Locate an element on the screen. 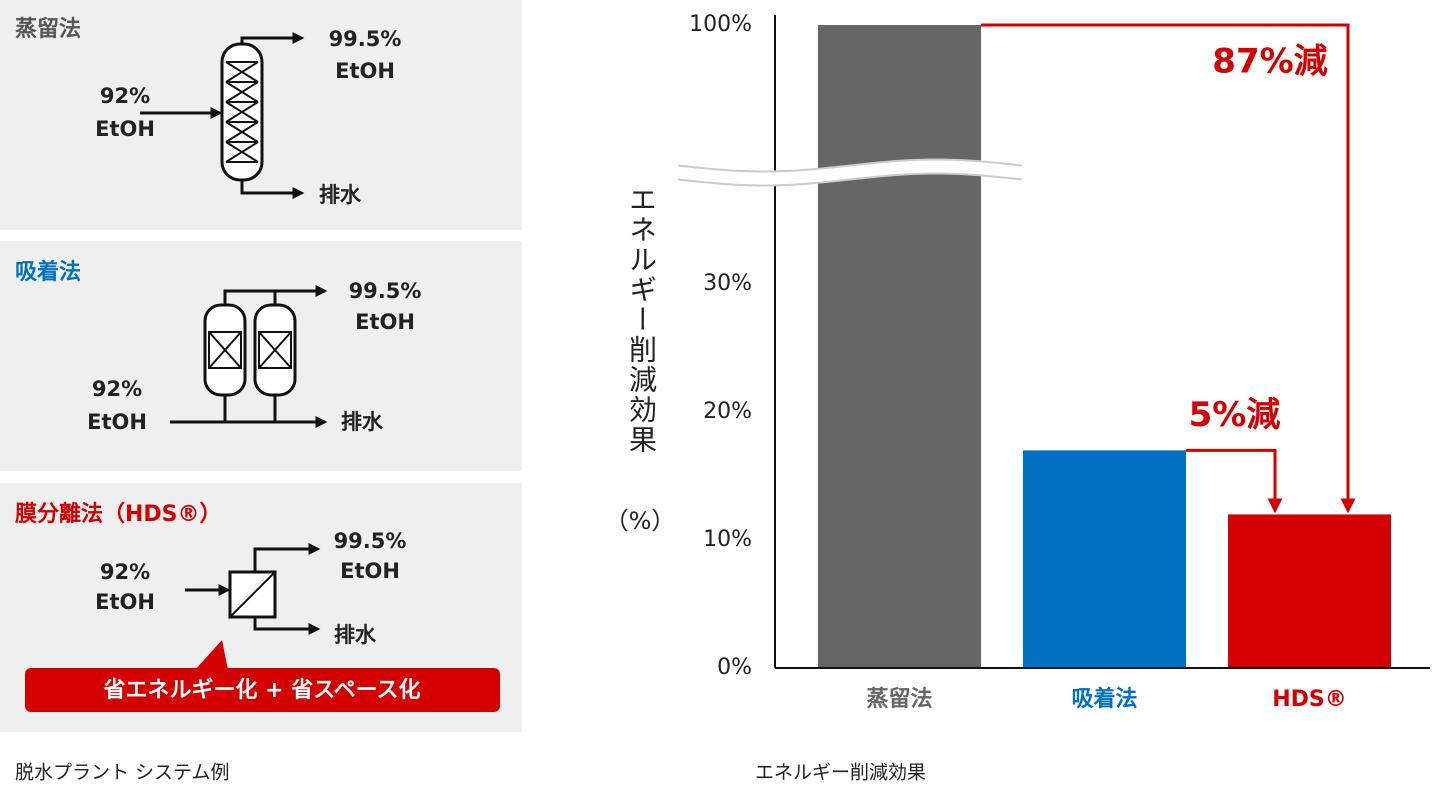  panel-title: 蒸留法 is located at coordinates (48, 29).